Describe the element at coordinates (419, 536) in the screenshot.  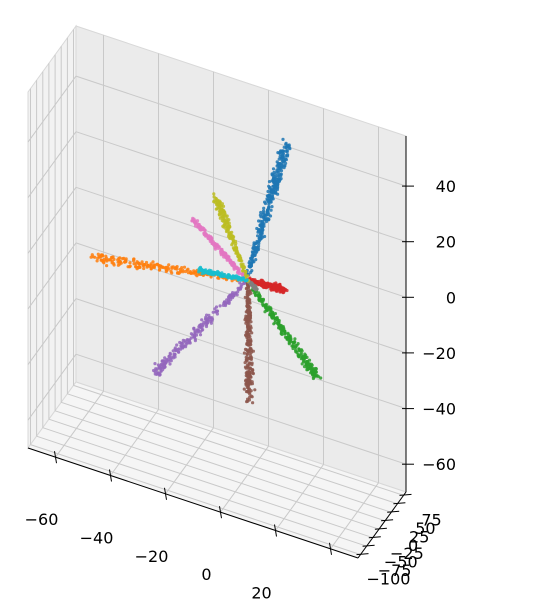
I see `y-tick-label: 25` at that location.